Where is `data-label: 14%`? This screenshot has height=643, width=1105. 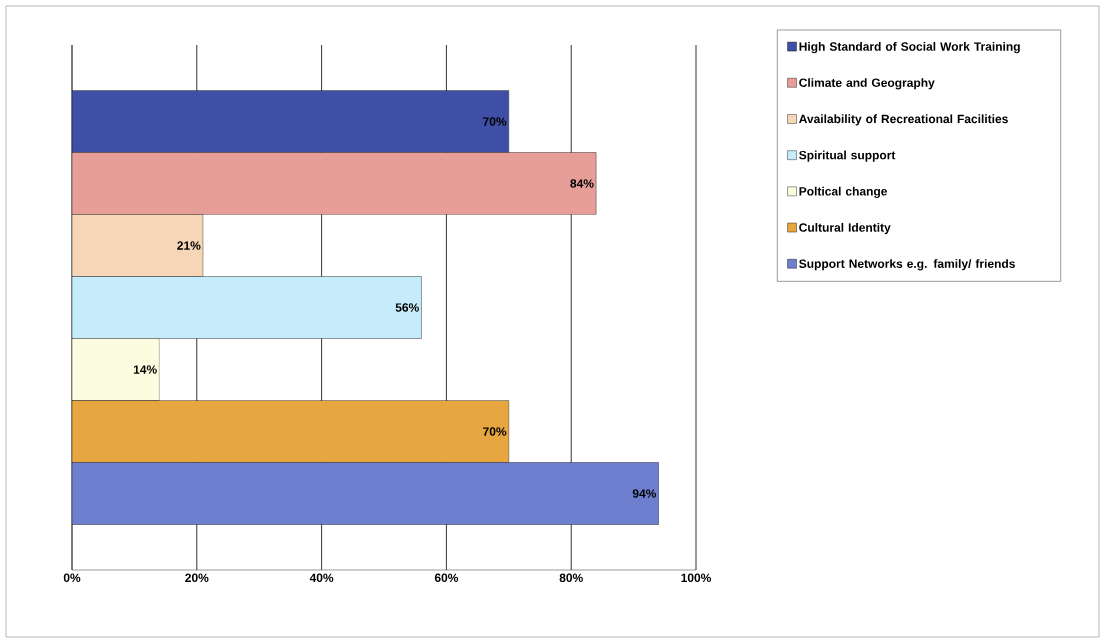 data-label: 14% is located at coordinates (145, 369).